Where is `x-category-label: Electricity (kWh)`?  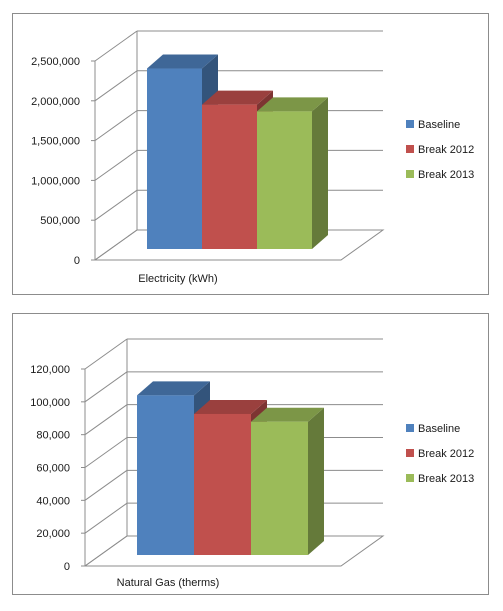
x-category-label: Electricity (kWh) is located at coordinates (177, 279).